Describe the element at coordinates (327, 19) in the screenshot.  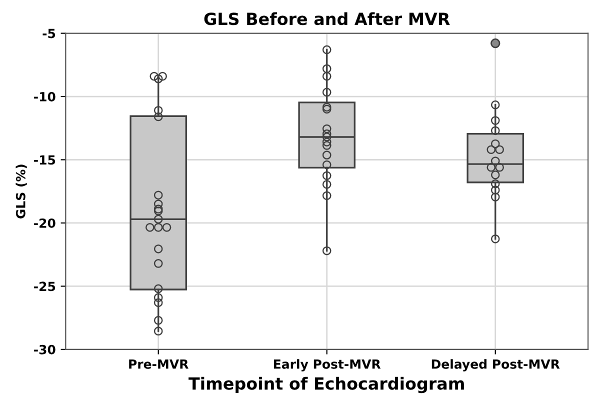
I see `chart-title: GLS Before and After MVR` at that location.